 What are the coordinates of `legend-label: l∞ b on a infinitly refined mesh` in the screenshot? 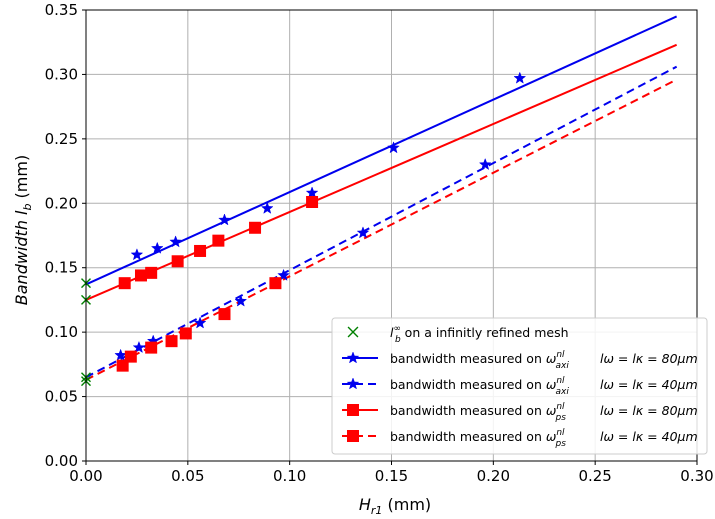 It's located at (479, 334).